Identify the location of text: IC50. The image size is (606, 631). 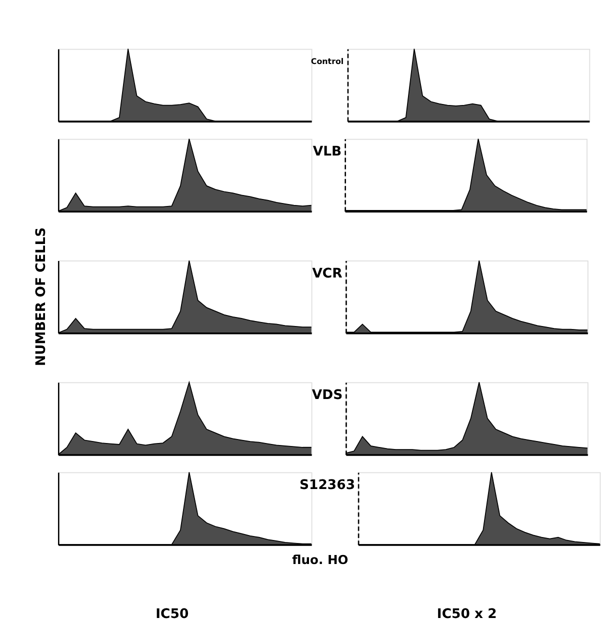
(172, 614).